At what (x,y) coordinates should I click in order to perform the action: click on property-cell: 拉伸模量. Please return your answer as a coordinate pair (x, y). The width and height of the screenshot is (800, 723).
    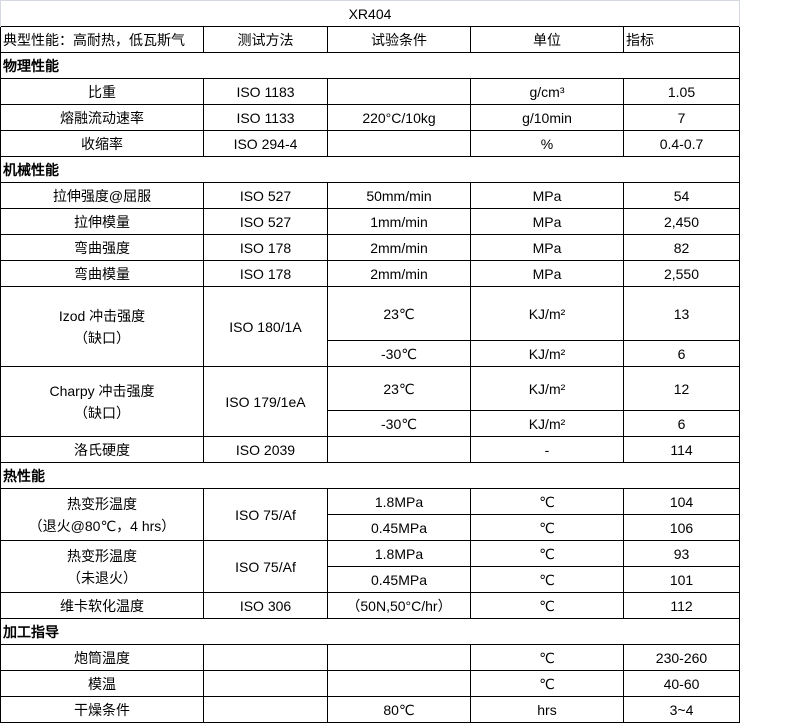
    Looking at the image, I should click on (102, 221).